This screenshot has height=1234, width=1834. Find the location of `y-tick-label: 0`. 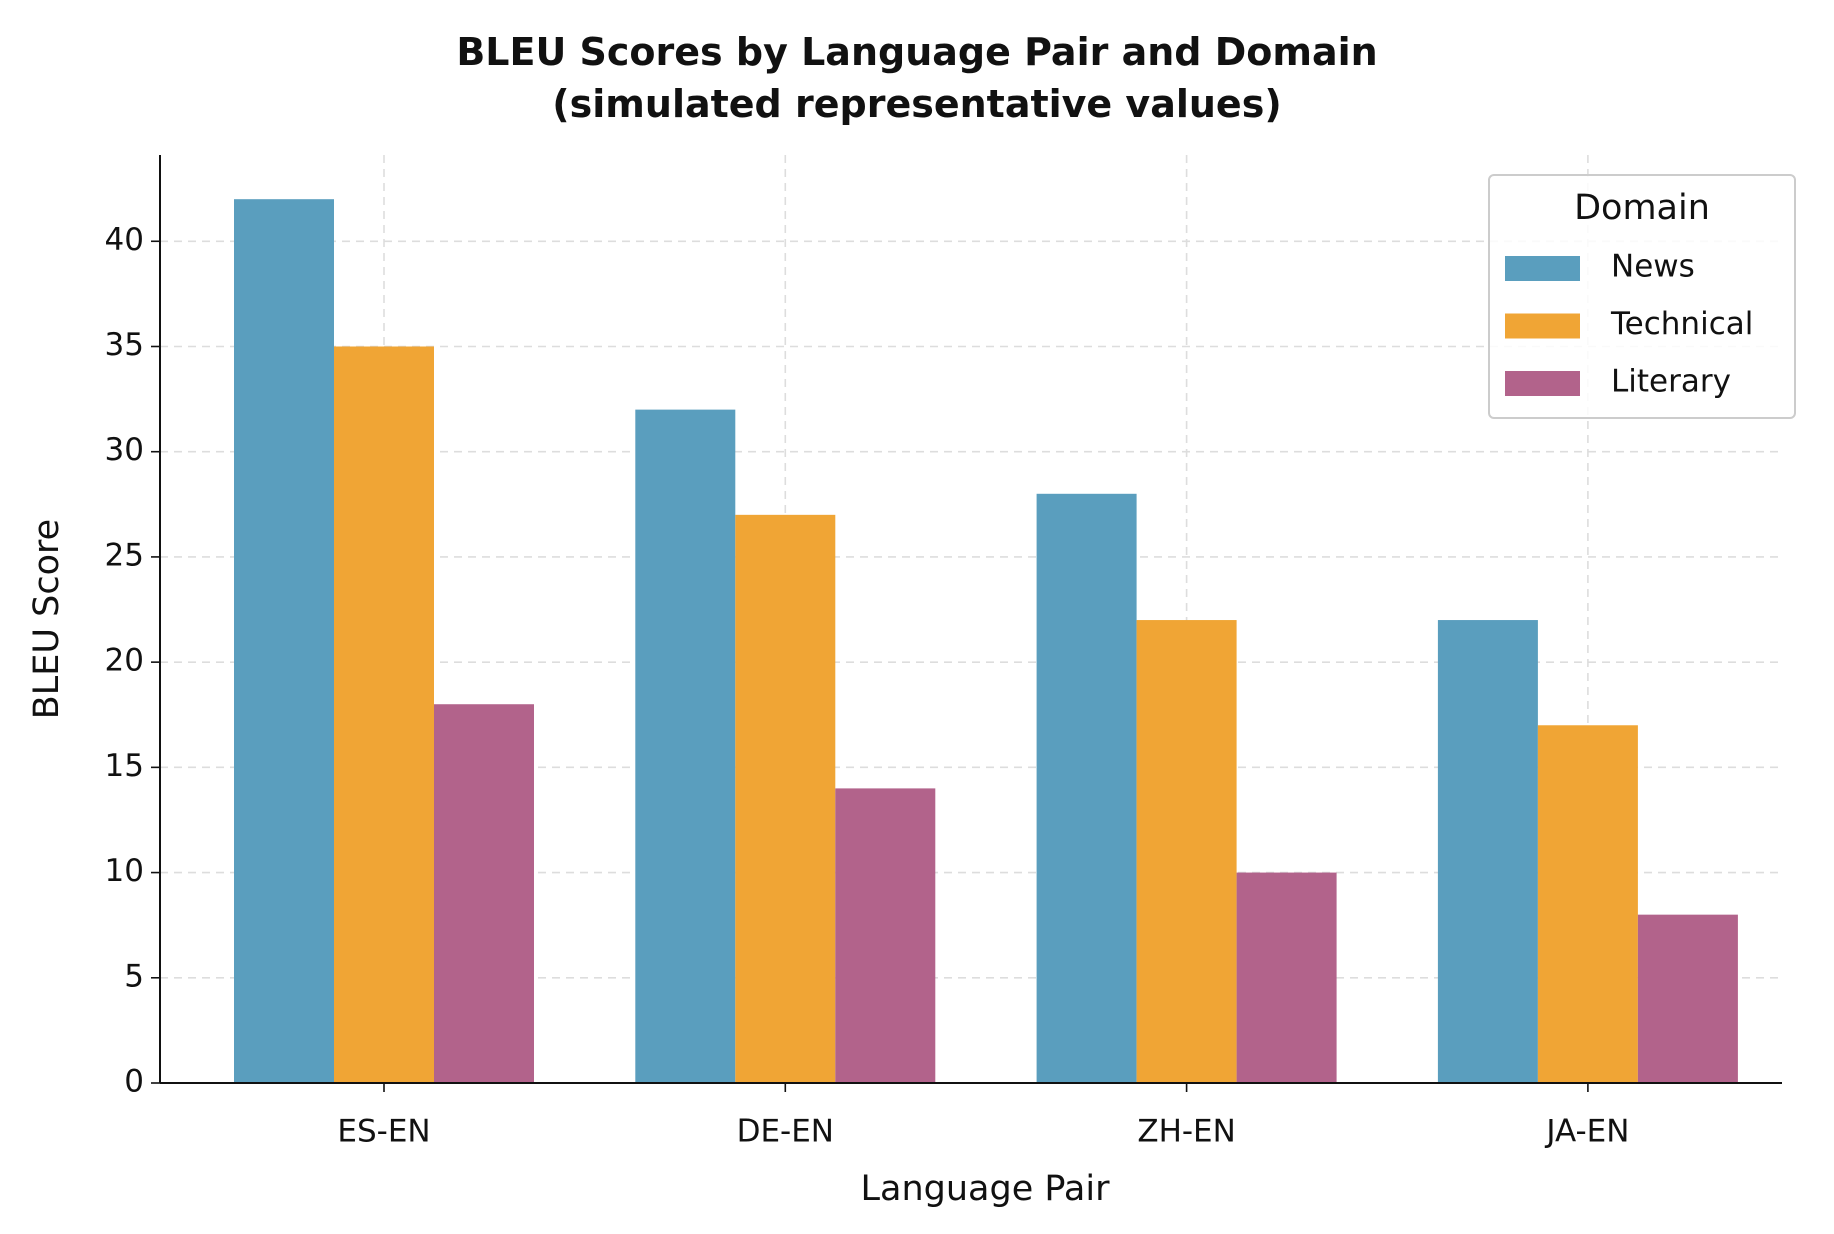

y-tick-label: 0 is located at coordinates (134, 1082).